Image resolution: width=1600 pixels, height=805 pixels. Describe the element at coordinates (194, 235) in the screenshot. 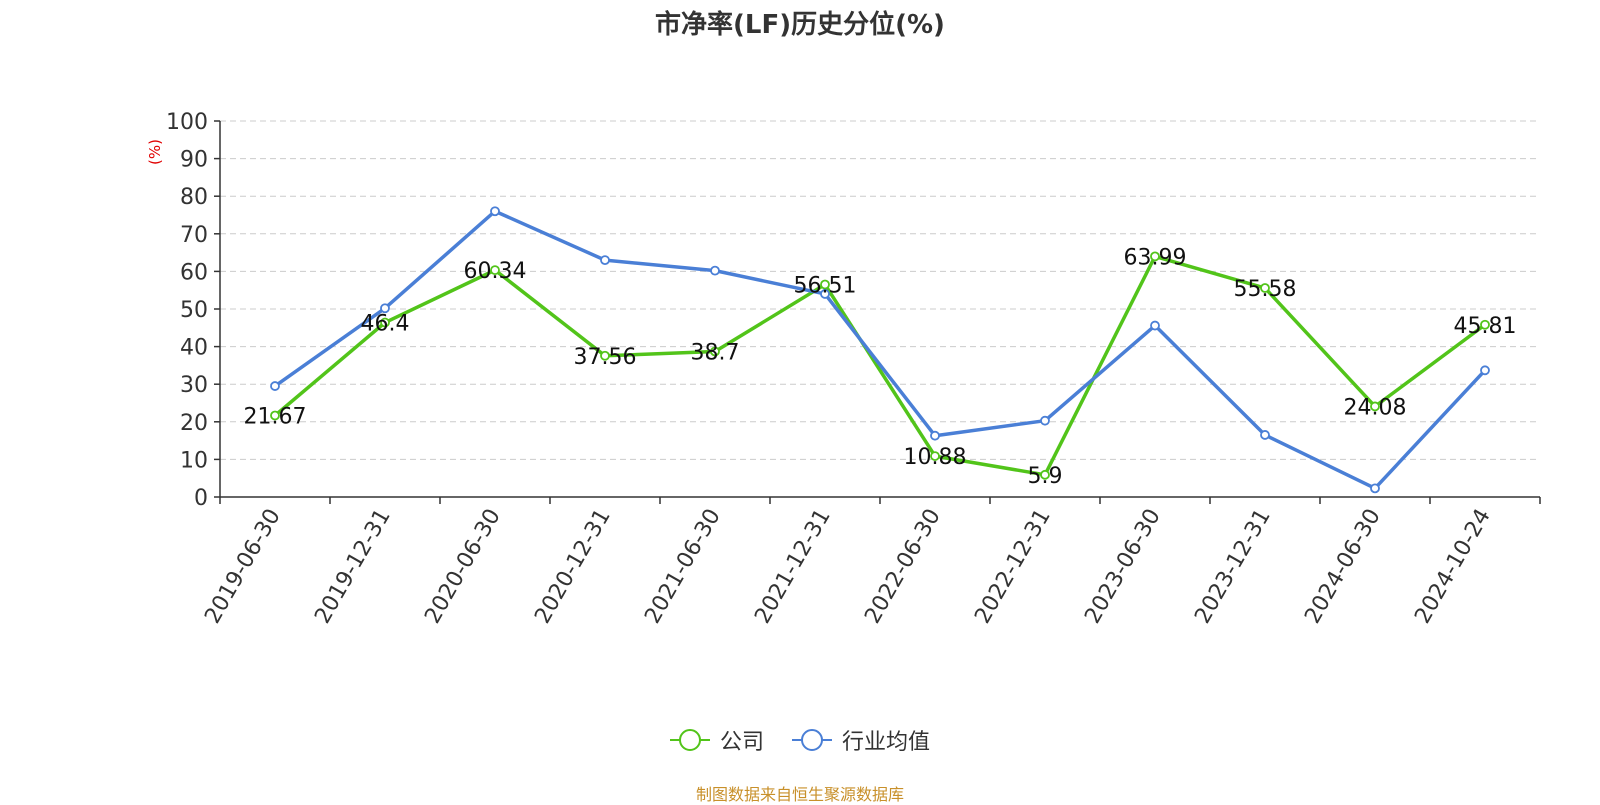

I see `y-tick-label: 70` at that location.